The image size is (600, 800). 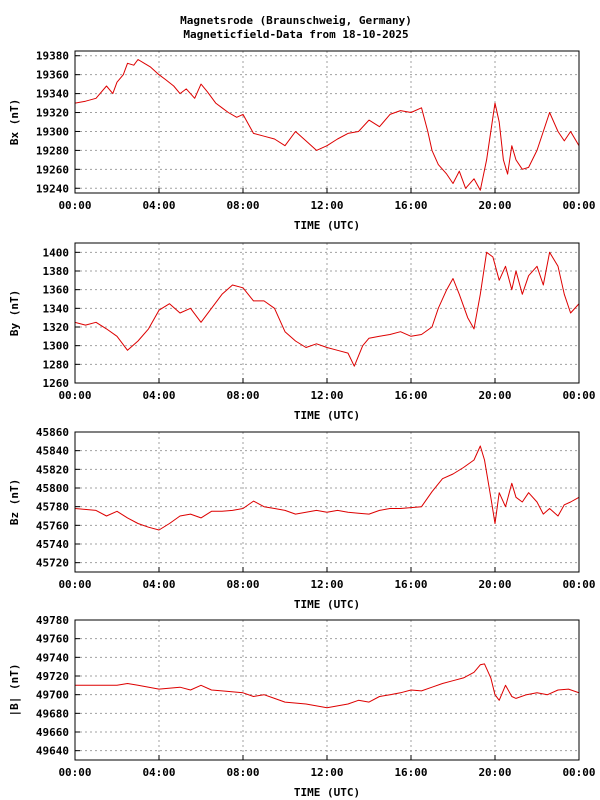 What do you see at coordinates (52, 695) in the screenshot?
I see `panel-4-ytick-label: 49700` at bounding box center [52, 695].